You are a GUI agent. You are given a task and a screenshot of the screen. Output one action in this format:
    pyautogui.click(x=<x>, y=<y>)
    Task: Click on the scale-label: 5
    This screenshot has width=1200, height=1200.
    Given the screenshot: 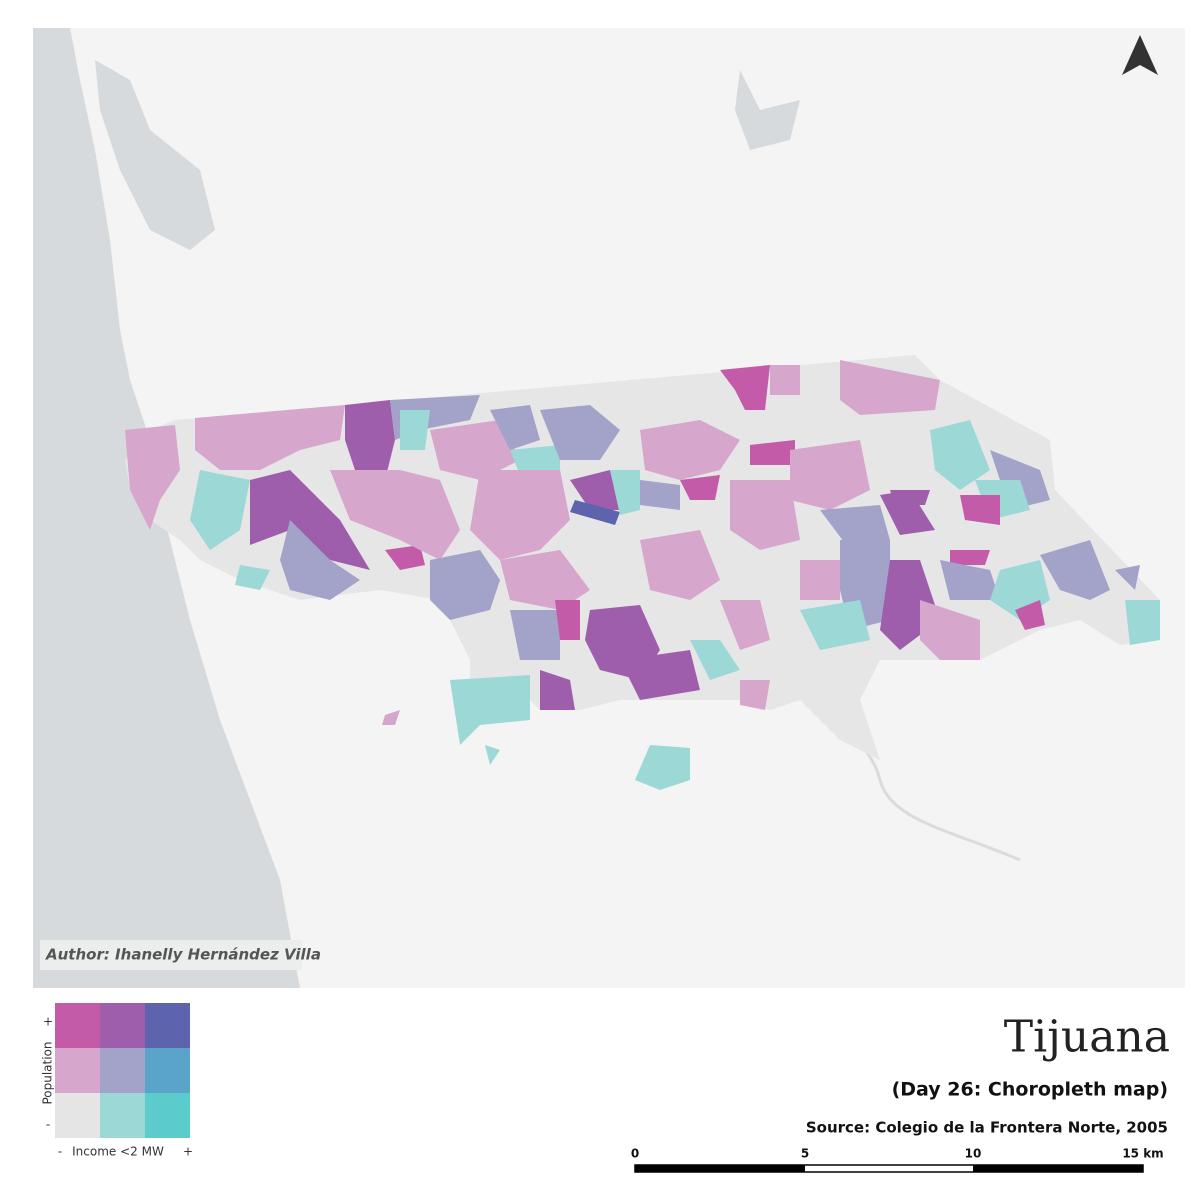 What is the action you would take?
    pyautogui.click(x=805, y=1154)
    